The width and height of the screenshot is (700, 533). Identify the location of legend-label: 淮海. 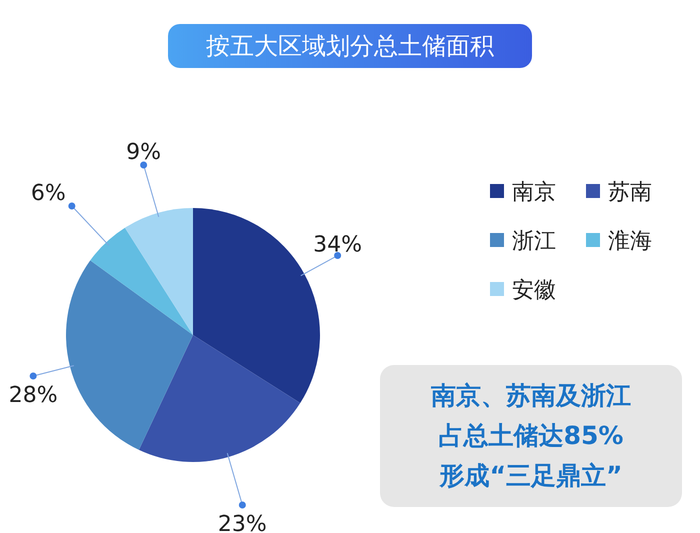
(630, 241).